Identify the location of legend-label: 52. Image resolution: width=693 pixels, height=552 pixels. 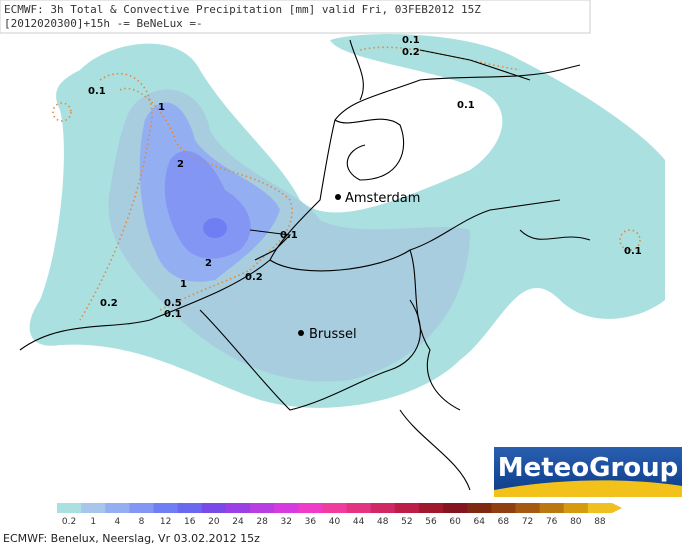
(406, 522).